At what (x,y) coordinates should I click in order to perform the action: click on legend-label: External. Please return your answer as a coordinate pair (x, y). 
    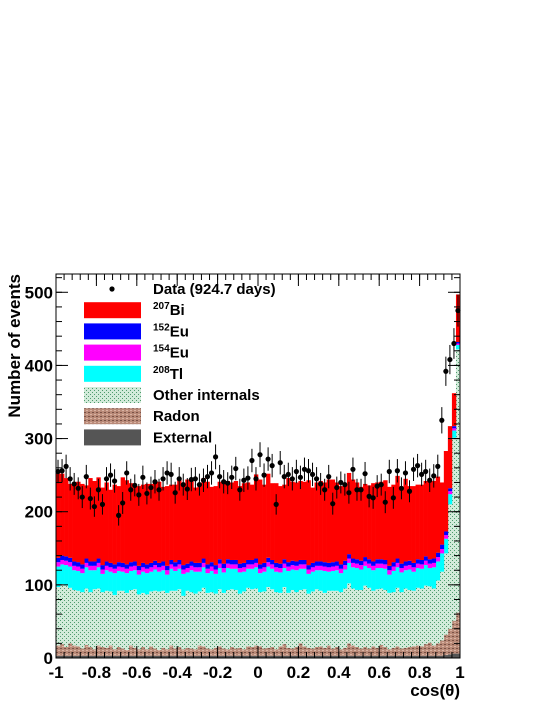
    Looking at the image, I should click on (182, 437).